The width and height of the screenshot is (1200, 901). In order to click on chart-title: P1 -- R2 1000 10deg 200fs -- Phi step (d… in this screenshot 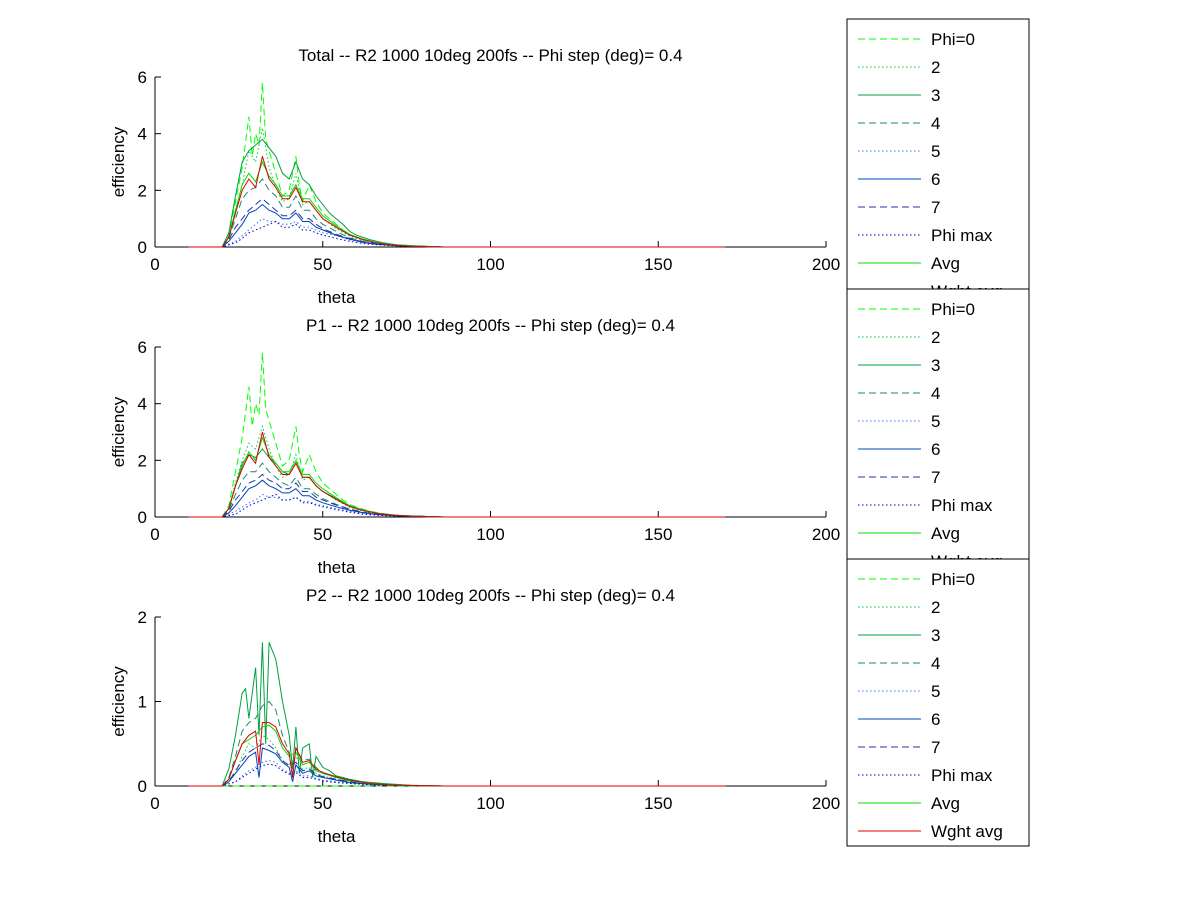, I will do `click(490, 325)`.